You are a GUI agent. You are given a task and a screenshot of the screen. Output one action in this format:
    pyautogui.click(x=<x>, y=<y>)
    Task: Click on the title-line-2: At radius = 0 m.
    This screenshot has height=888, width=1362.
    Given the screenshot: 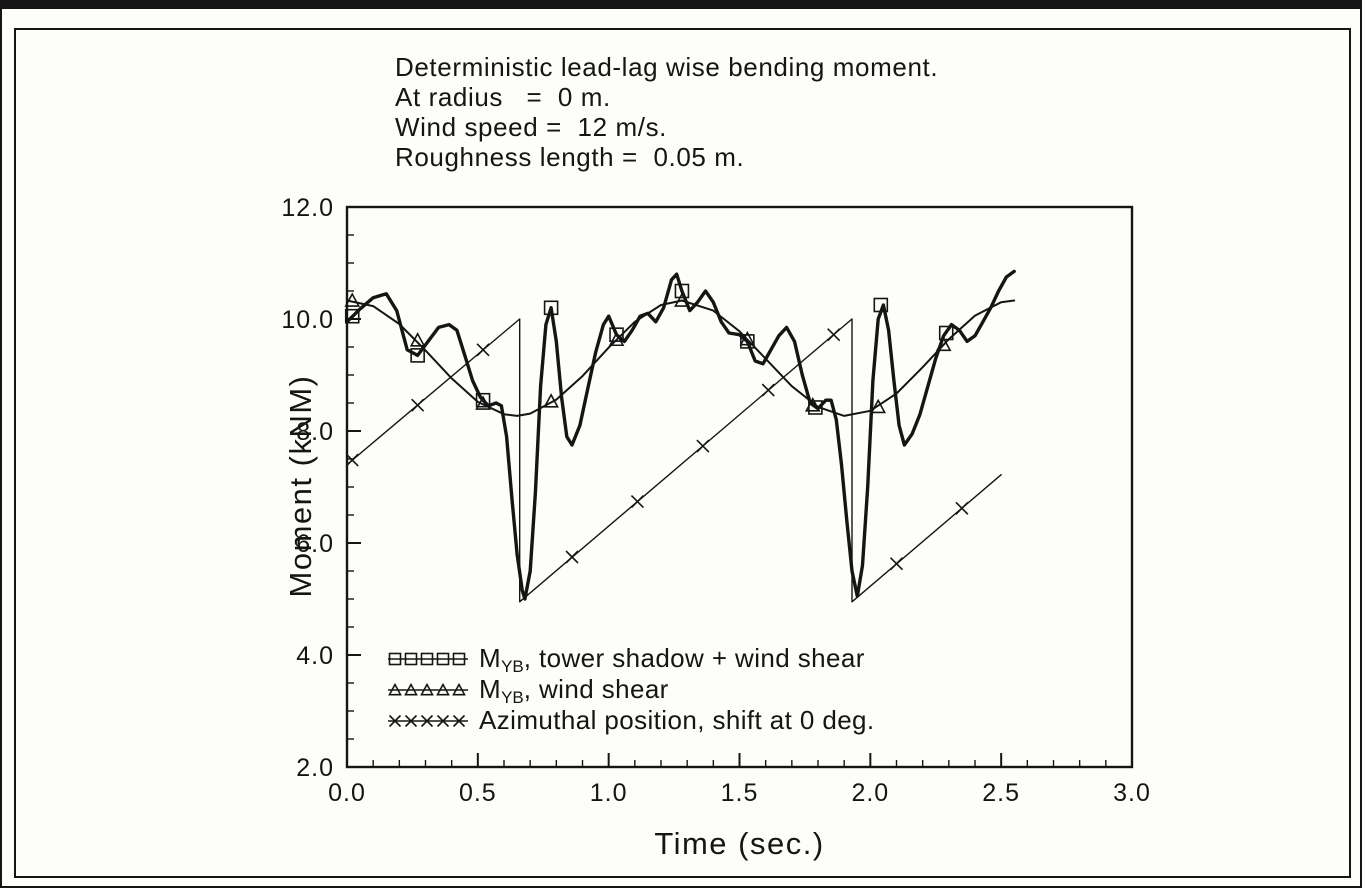 What is the action you would take?
    pyautogui.click(x=503, y=97)
    